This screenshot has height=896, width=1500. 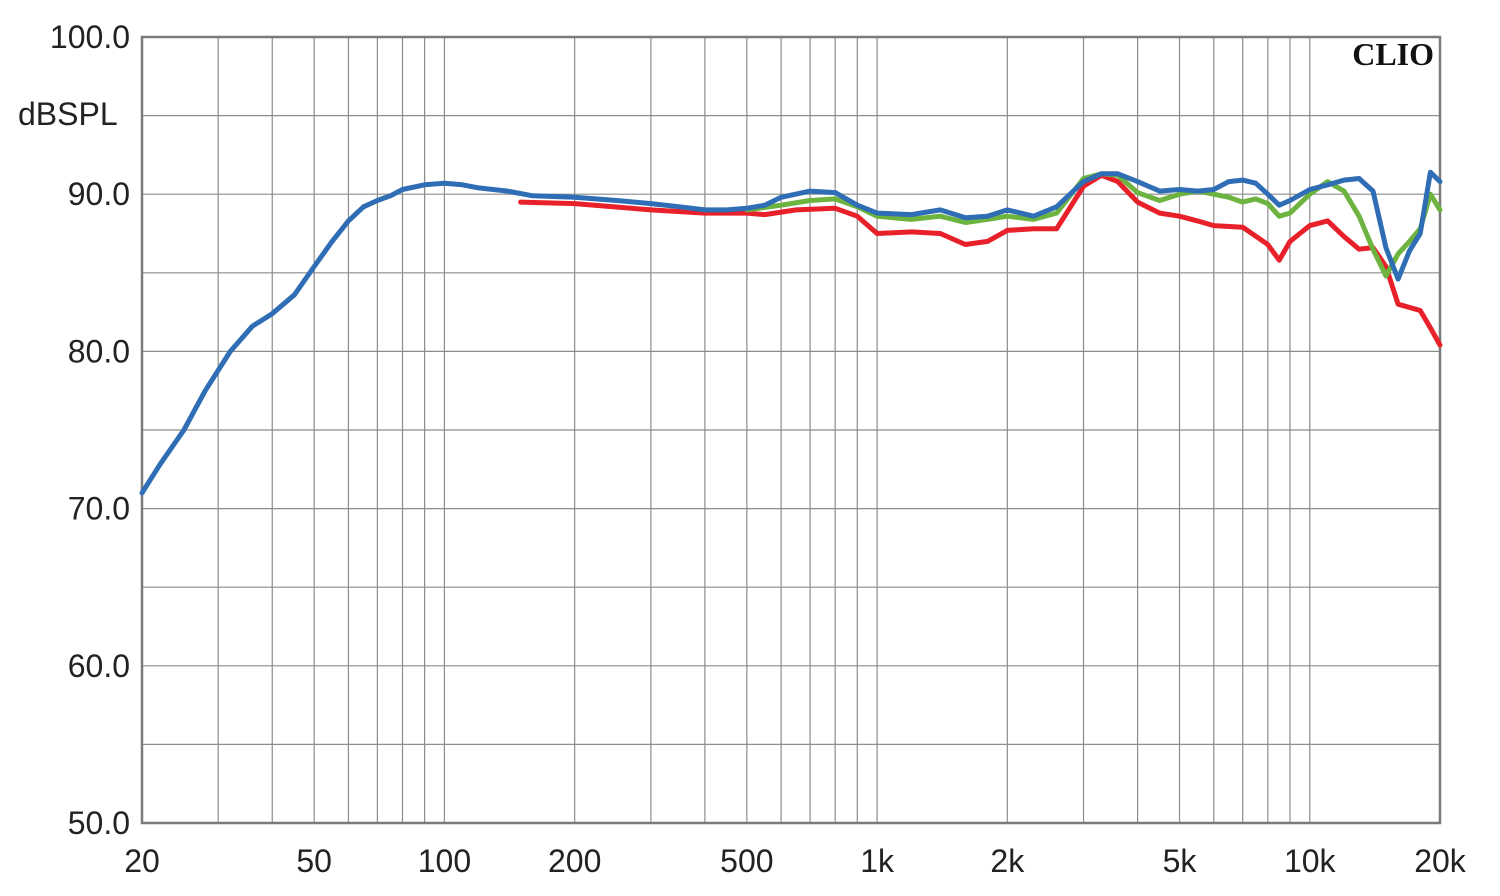 What do you see at coordinates (1007, 861) in the screenshot?
I see `x-tick-label: 2k` at bounding box center [1007, 861].